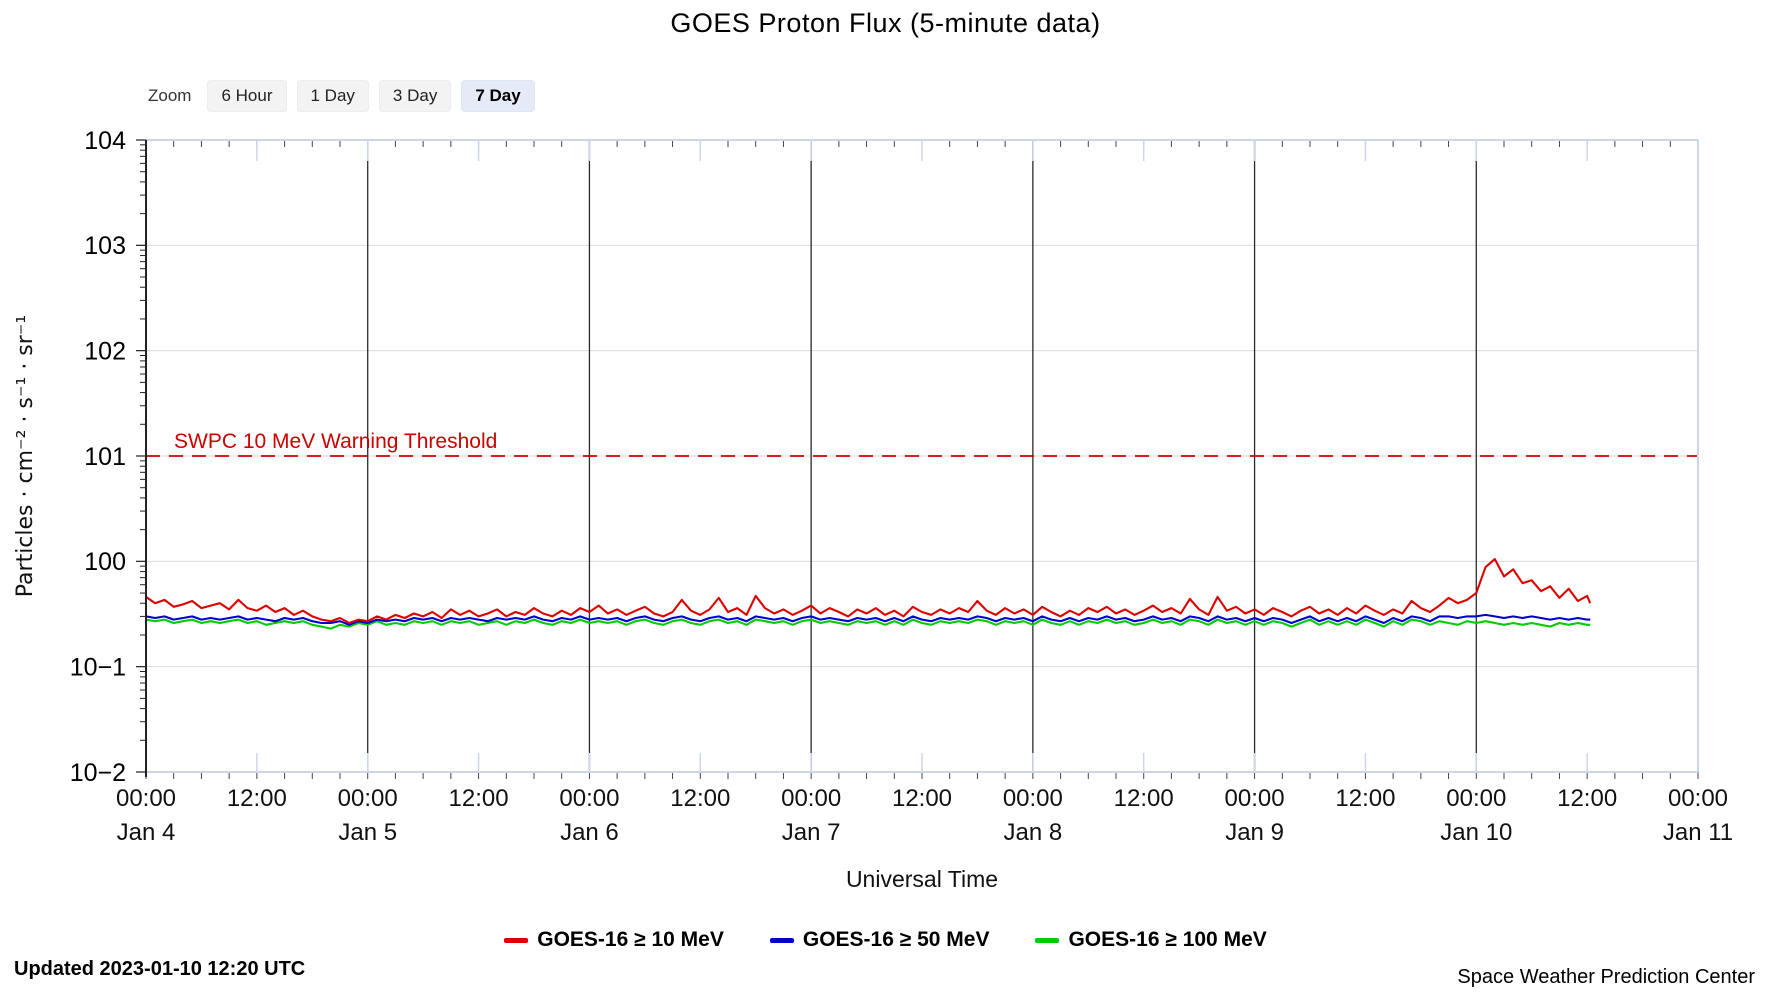 The image size is (1771, 996). What do you see at coordinates (98, 667) in the screenshot?
I see `svg-text: 10−1` at bounding box center [98, 667].